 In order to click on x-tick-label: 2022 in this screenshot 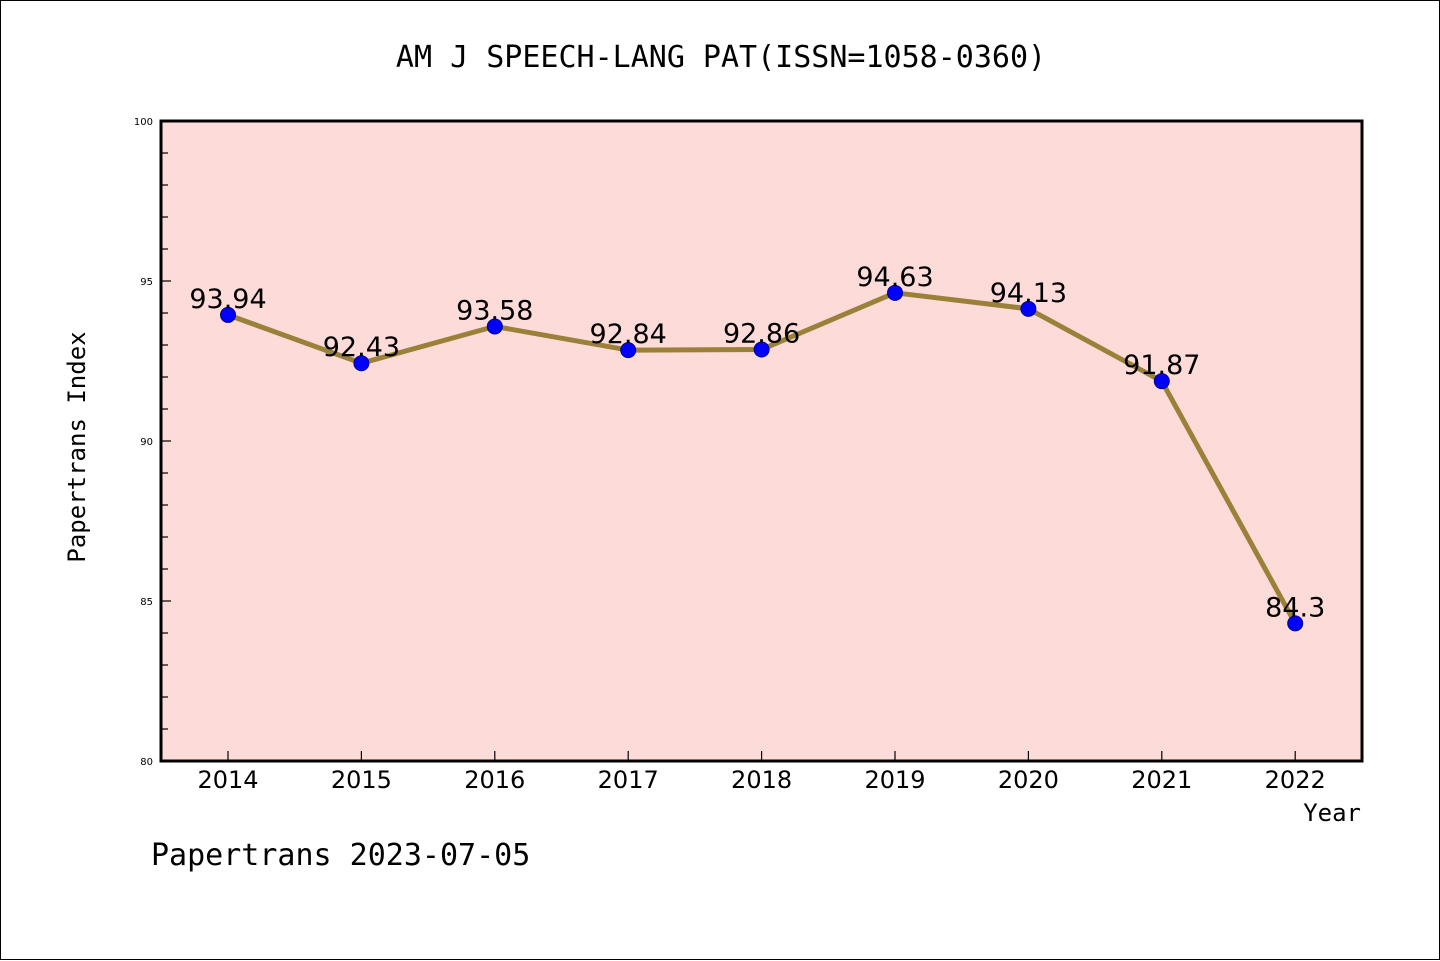, I will do `click(1295, 780)`.